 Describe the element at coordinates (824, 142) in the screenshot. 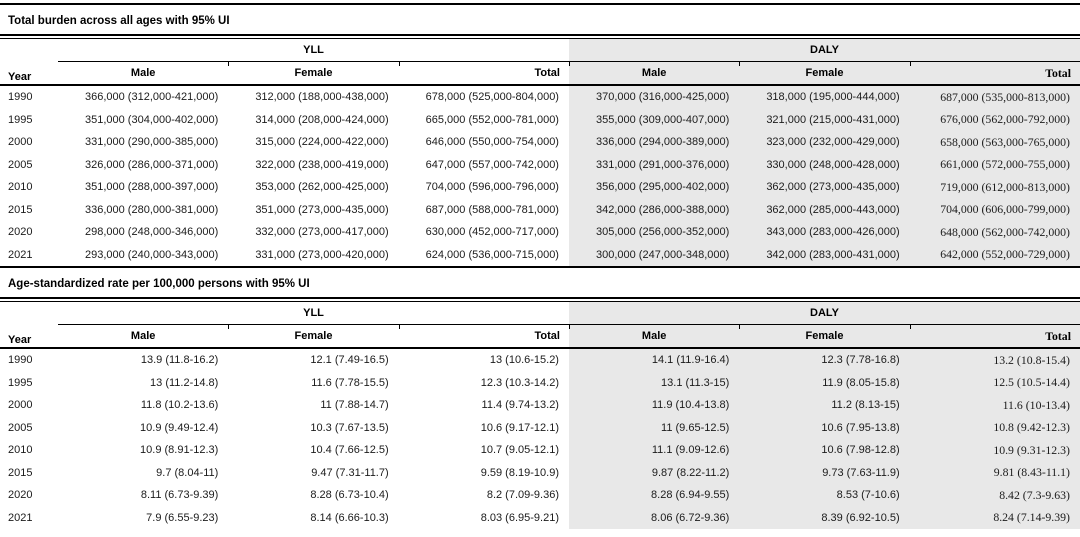

I see `daly-female-value: 323,000 (232,000-429,000)` at that location.